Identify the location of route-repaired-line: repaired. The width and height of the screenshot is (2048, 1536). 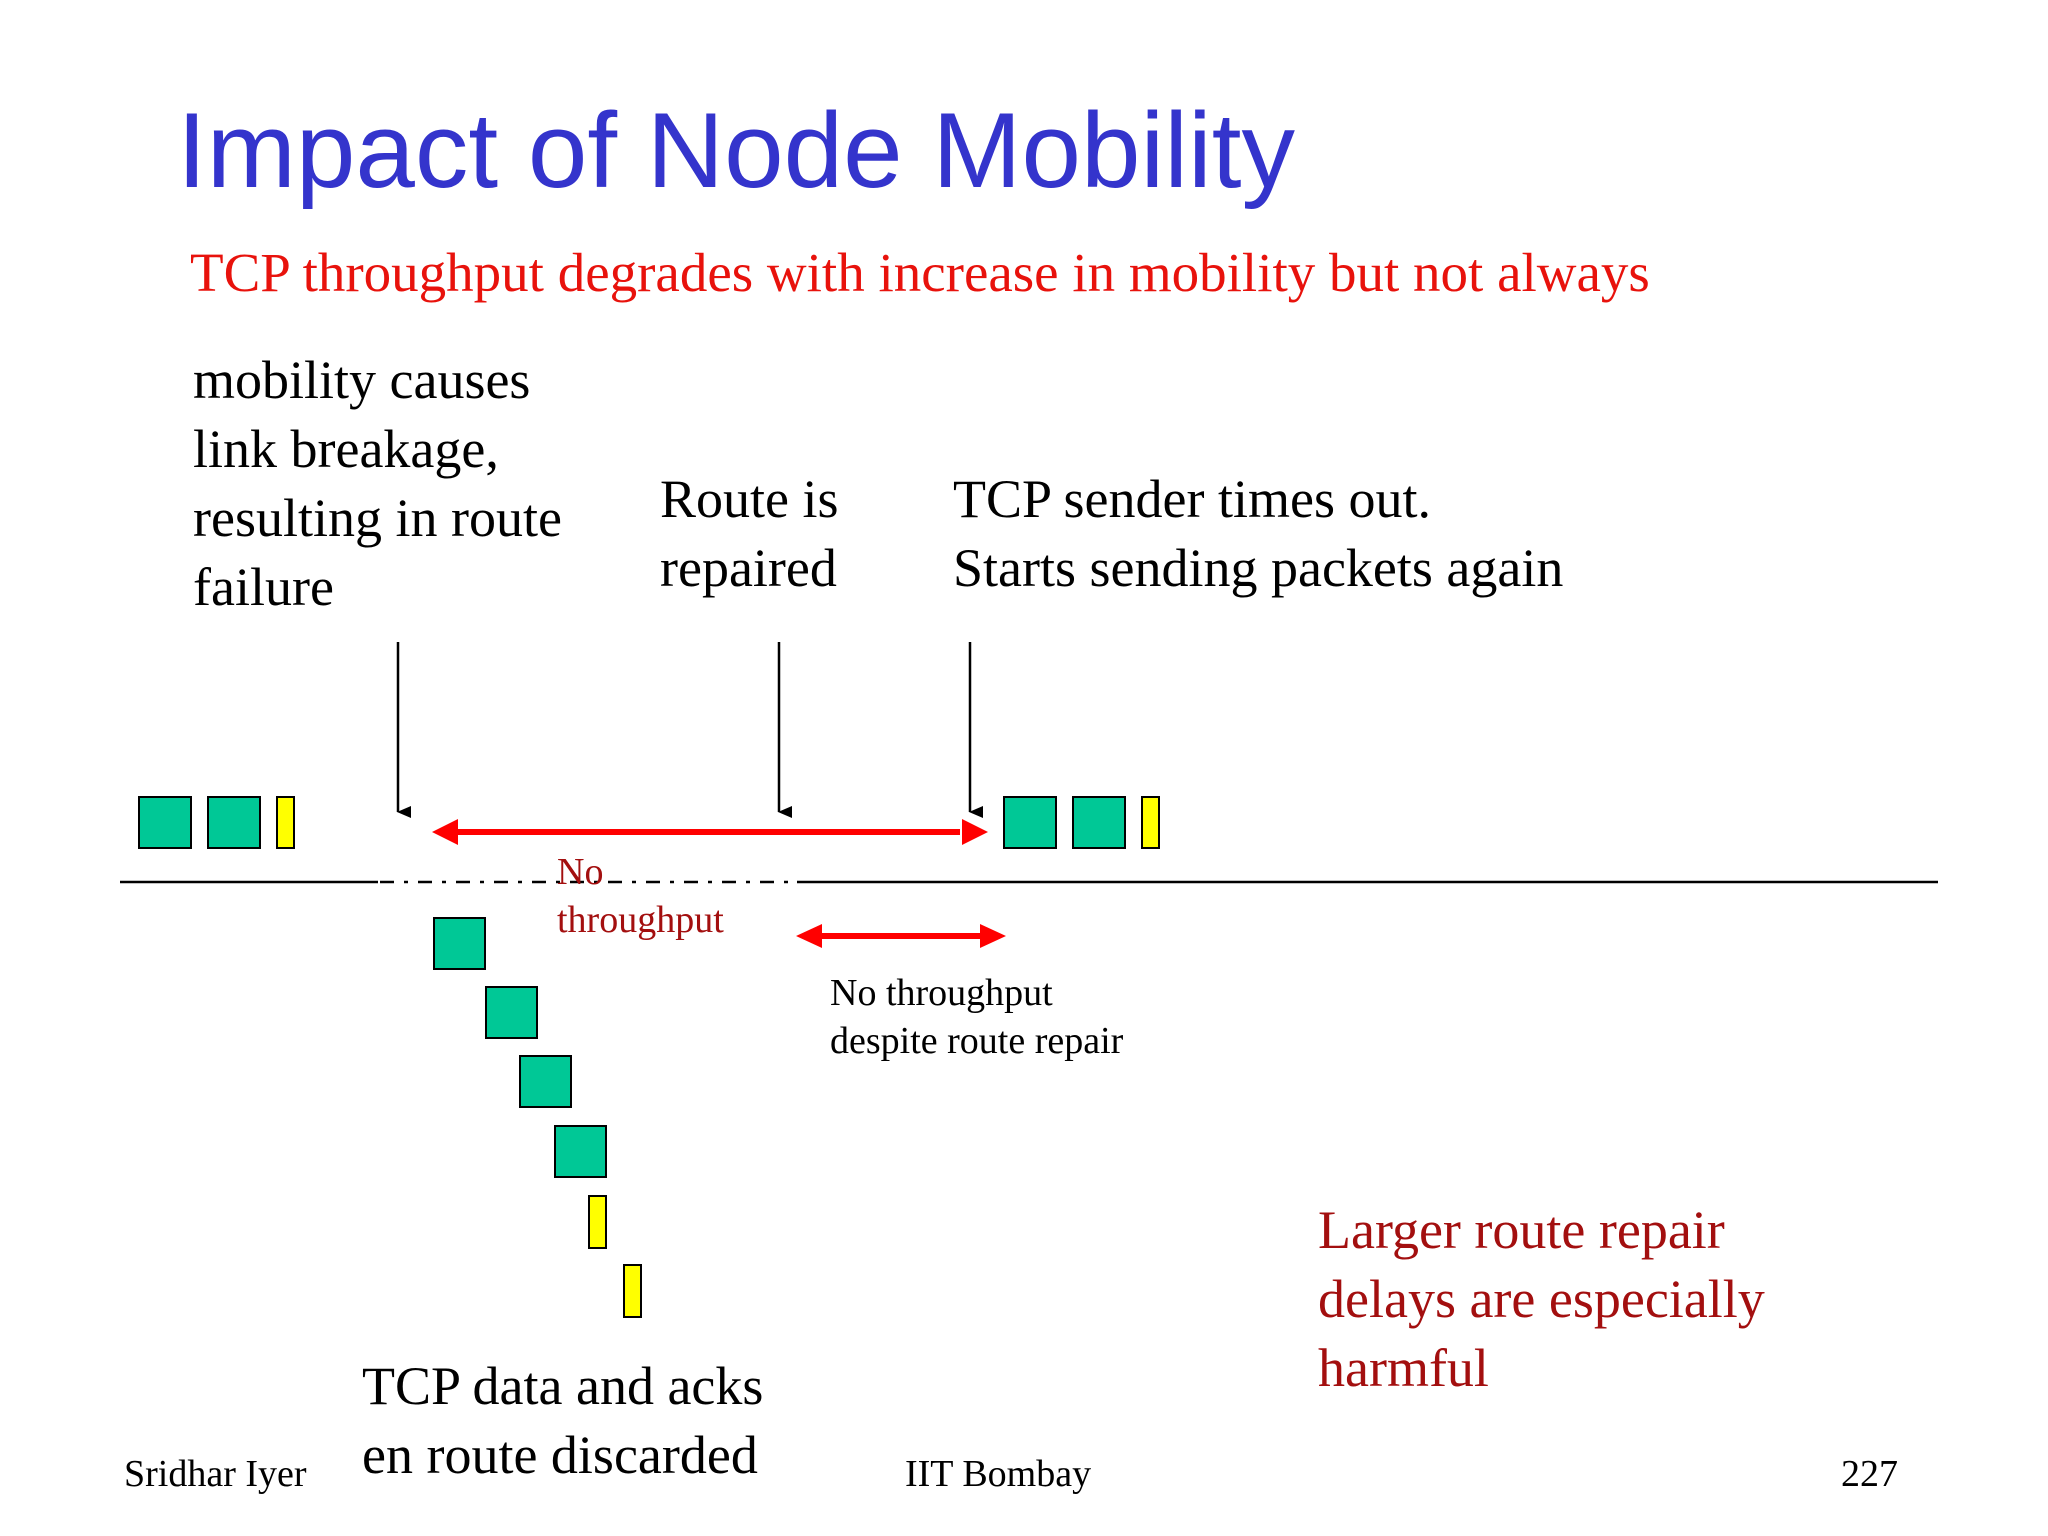
(748, 568).